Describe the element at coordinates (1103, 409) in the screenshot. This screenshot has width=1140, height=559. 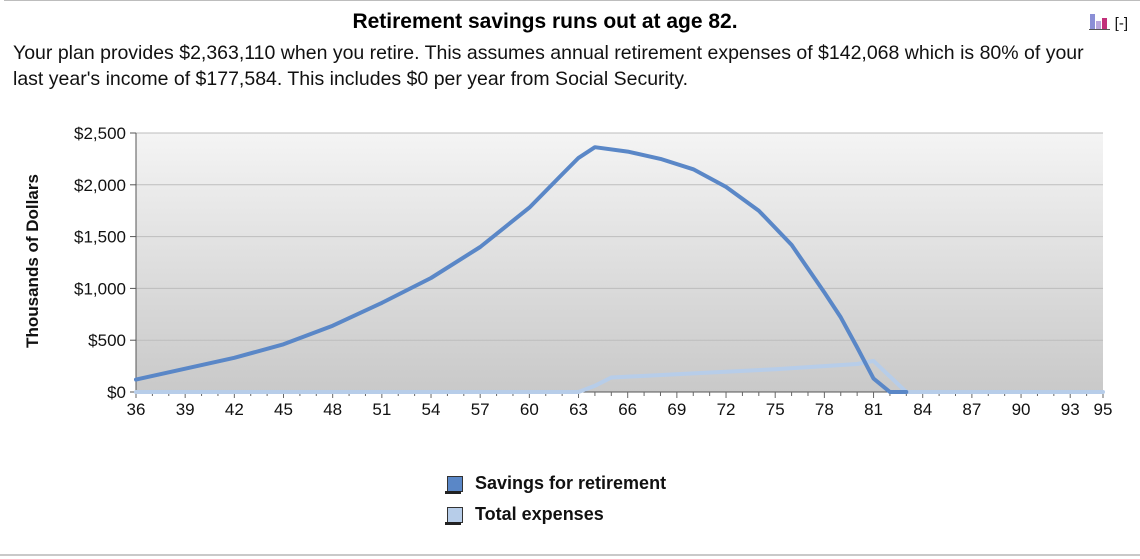
I see `x-tick-label: 95` at that location.